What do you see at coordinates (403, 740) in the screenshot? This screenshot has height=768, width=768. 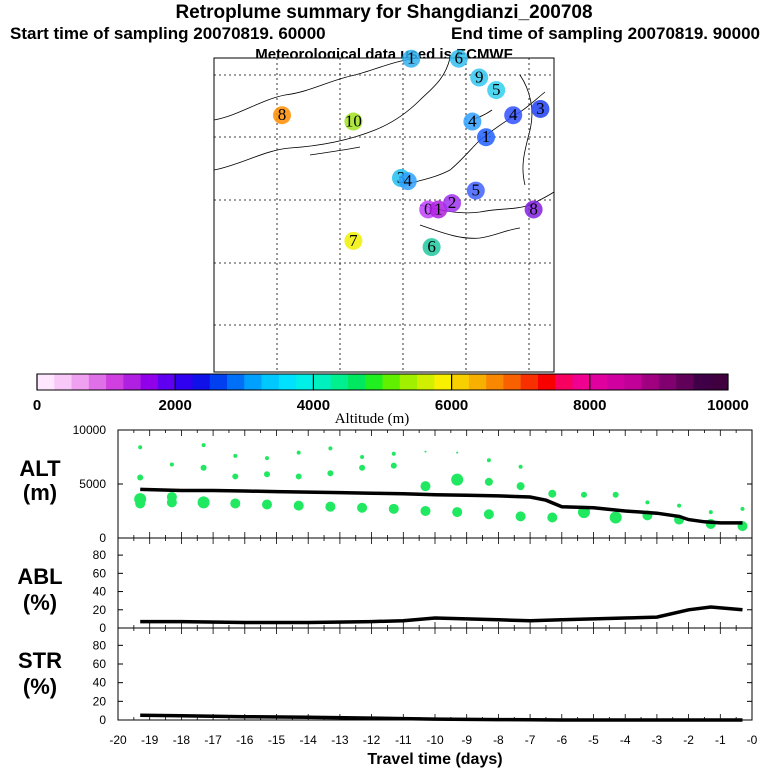 I see `x-tick-label: -11` at bounding box center [403, 740].